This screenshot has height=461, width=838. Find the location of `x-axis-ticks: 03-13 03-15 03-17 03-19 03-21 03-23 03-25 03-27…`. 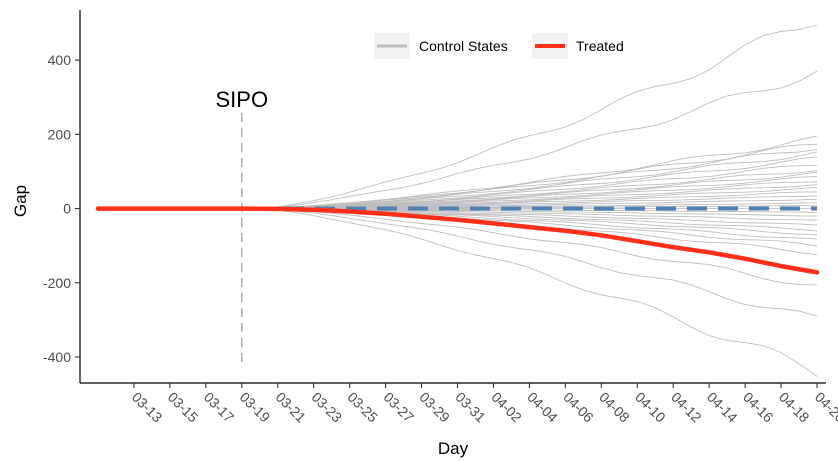

x-axis-ticks: 03-13 03-15 03-17 03-19 03-21 03-23 03-25 03-27… is located at coordinates (483, 404).